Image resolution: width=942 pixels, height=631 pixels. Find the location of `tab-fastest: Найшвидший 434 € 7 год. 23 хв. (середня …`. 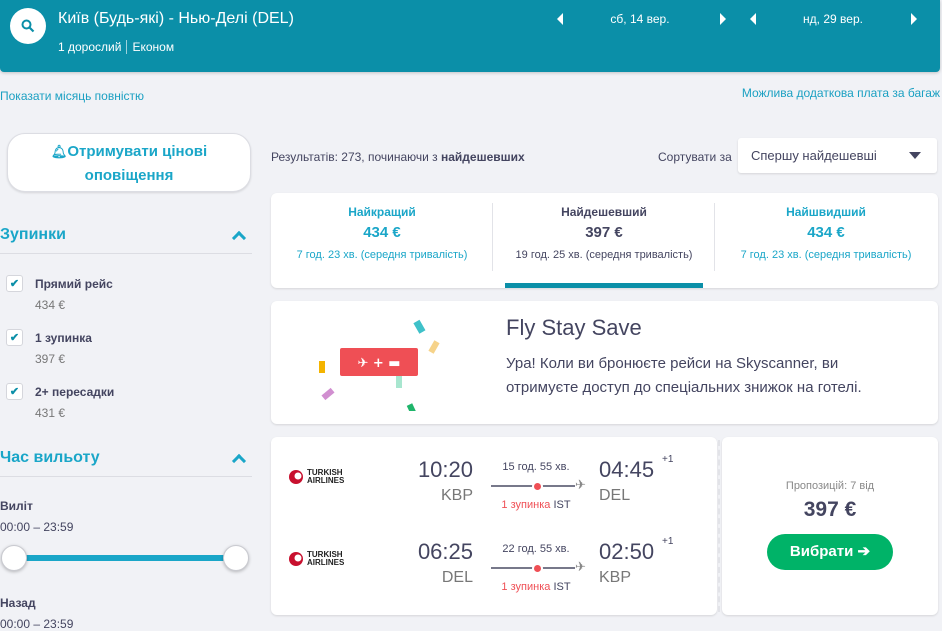

tab-fastest: Найшвидший 434 € 7 год. 23 хв. (середня … is located at coordinates (826, 233).